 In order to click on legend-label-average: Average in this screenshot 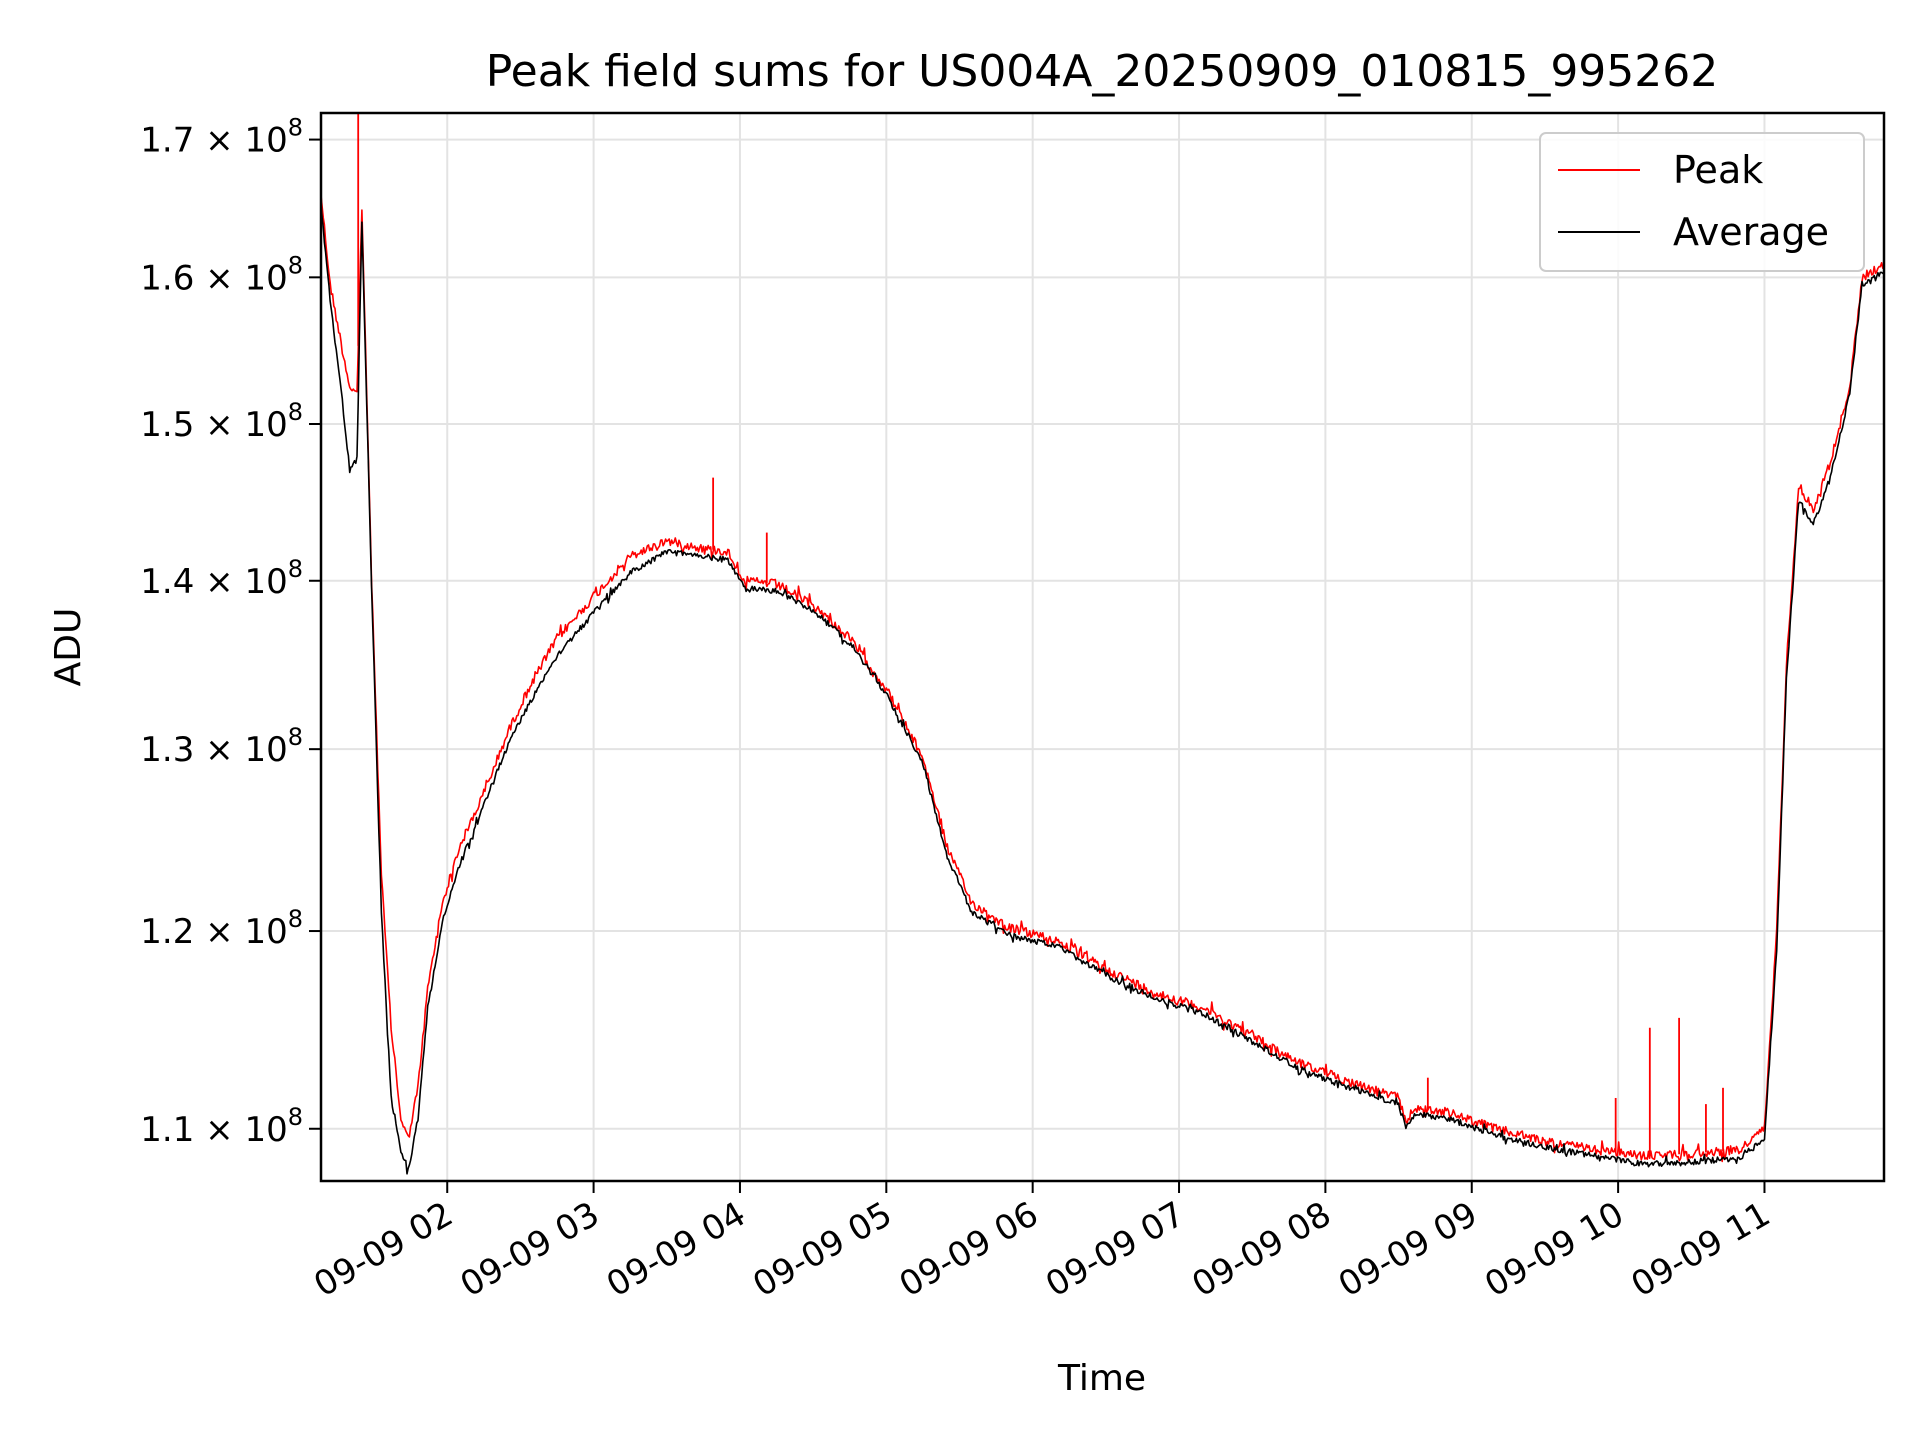, I will do `click(1751, 232)`.